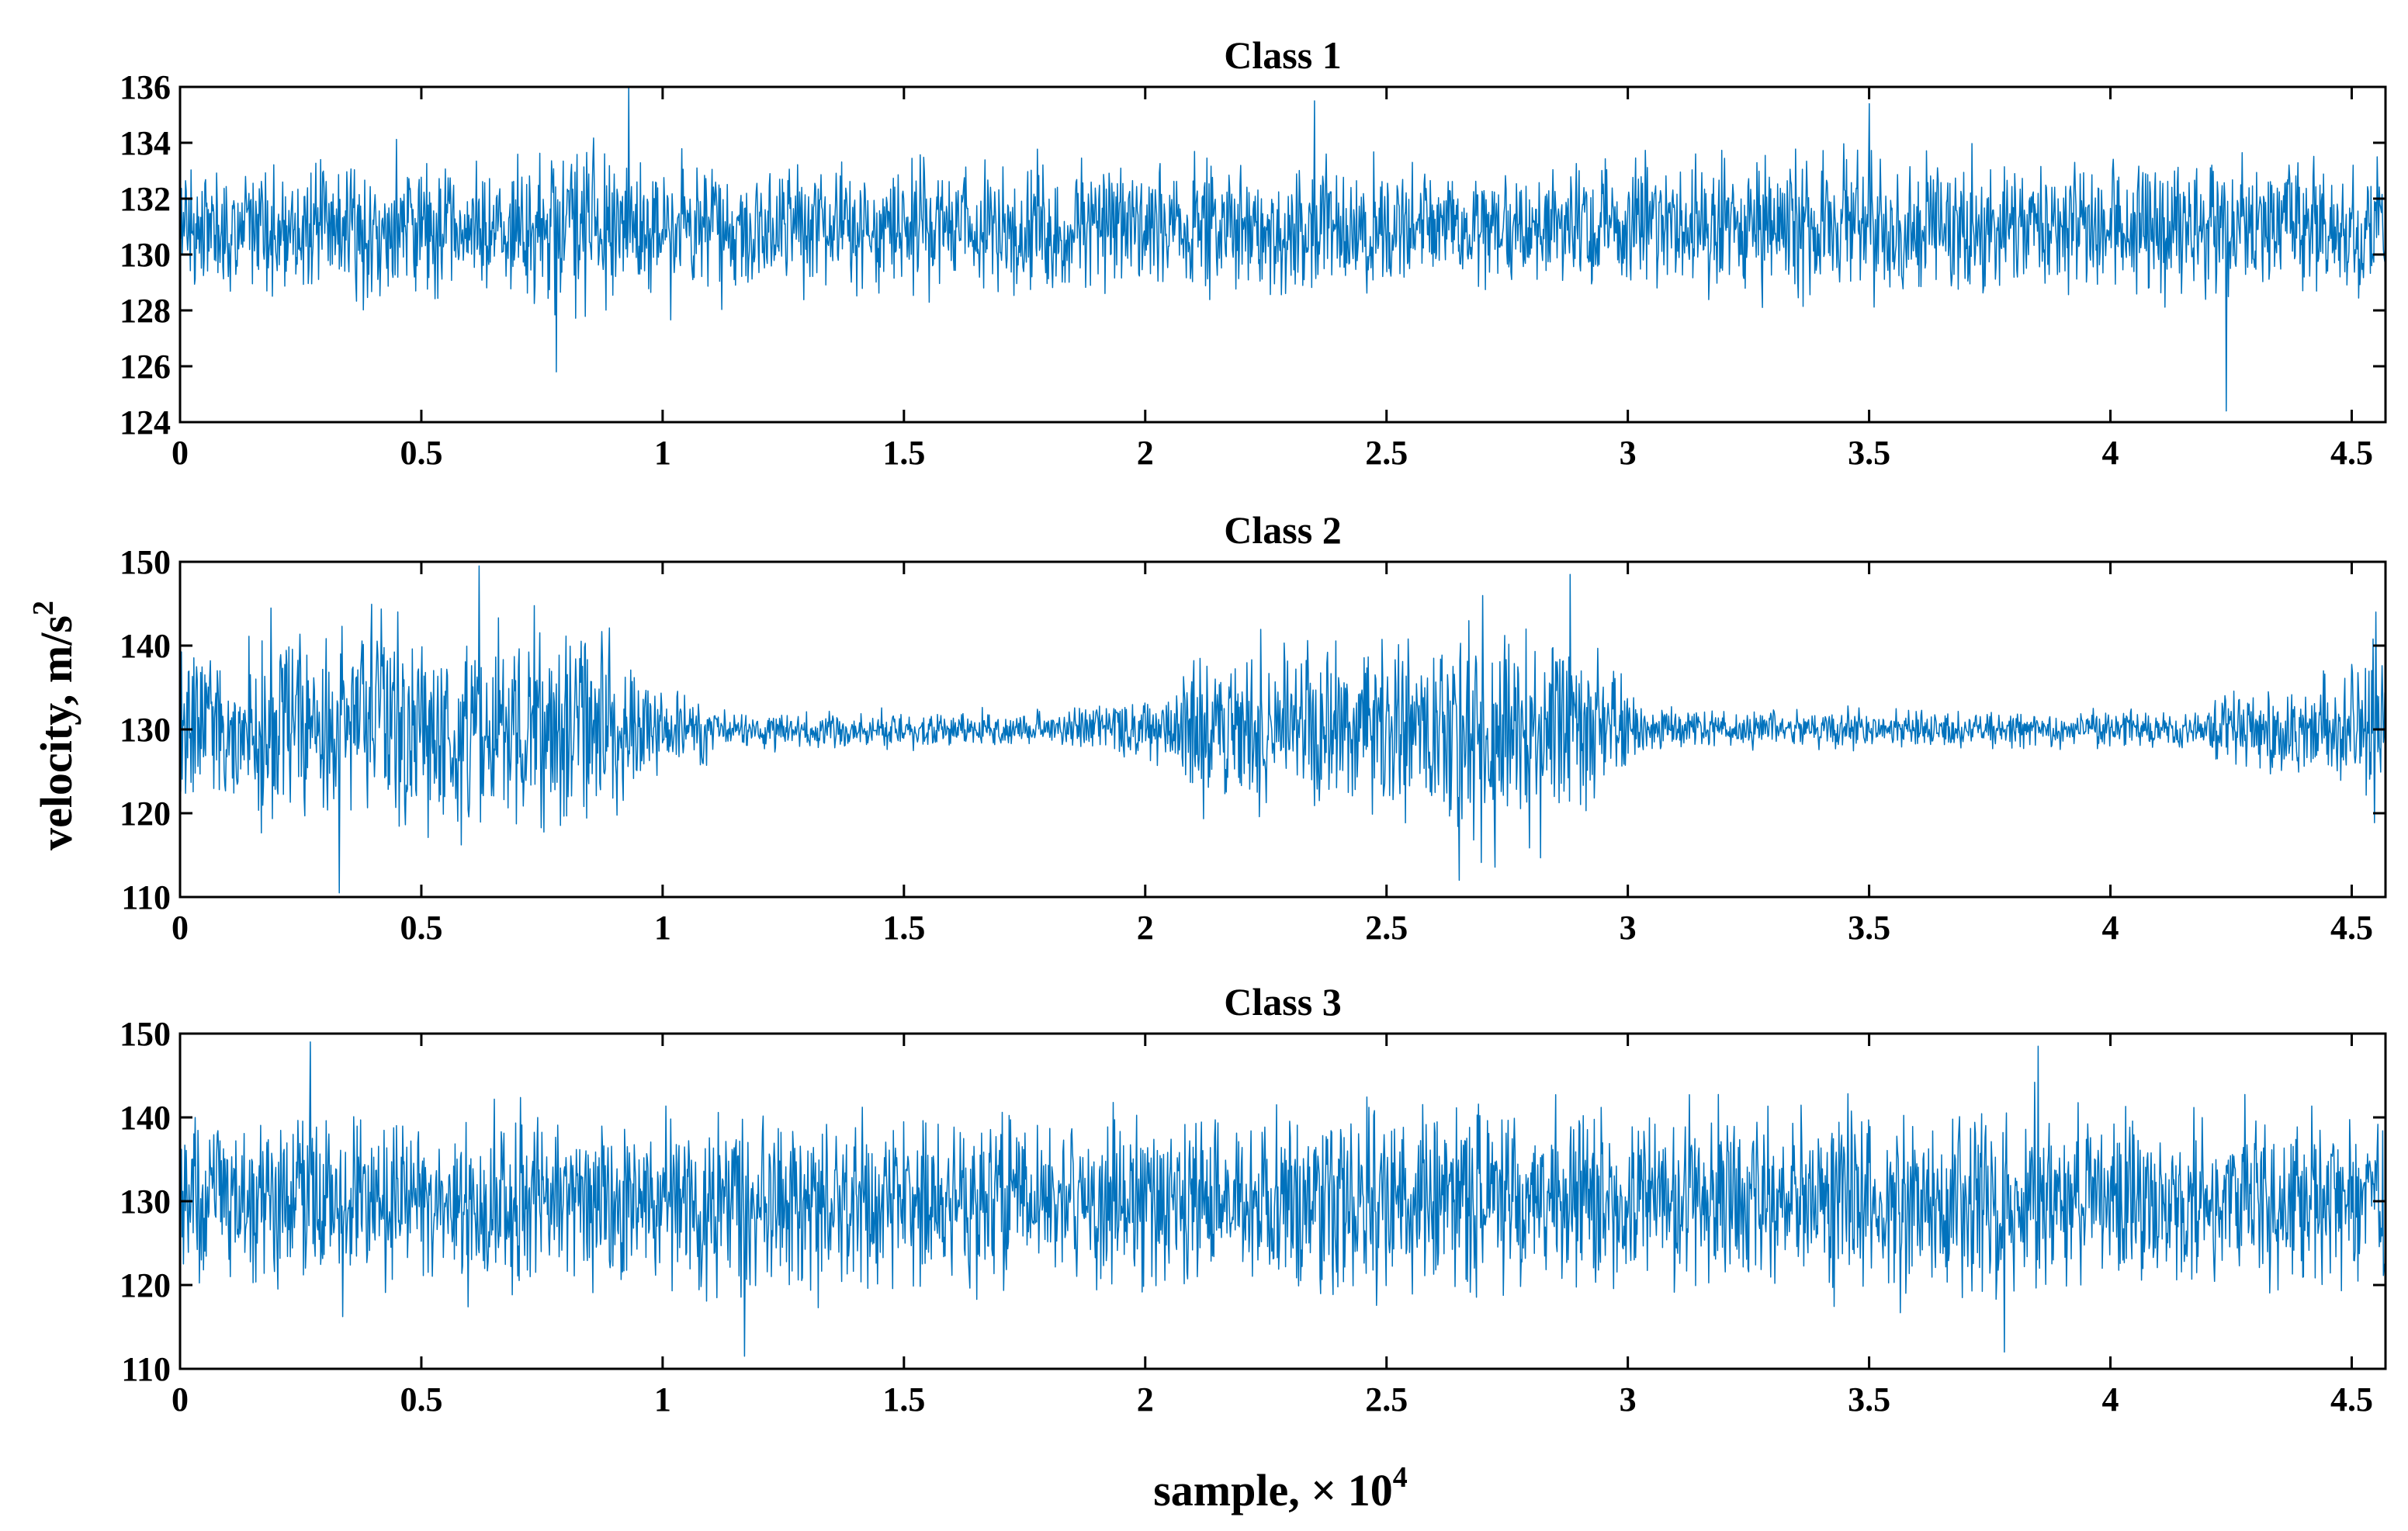  I want to click on y-tick-label: 134, so click(146, 143).